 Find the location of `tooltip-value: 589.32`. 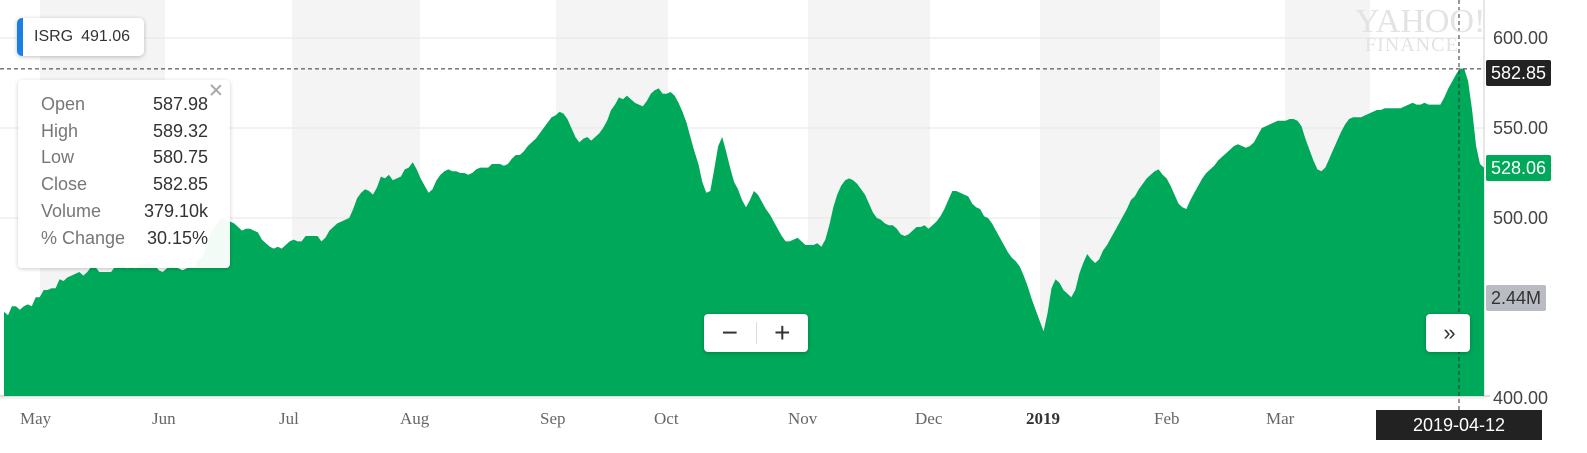

tooltip-value: 589.32 is located at coordinates (180, 131).